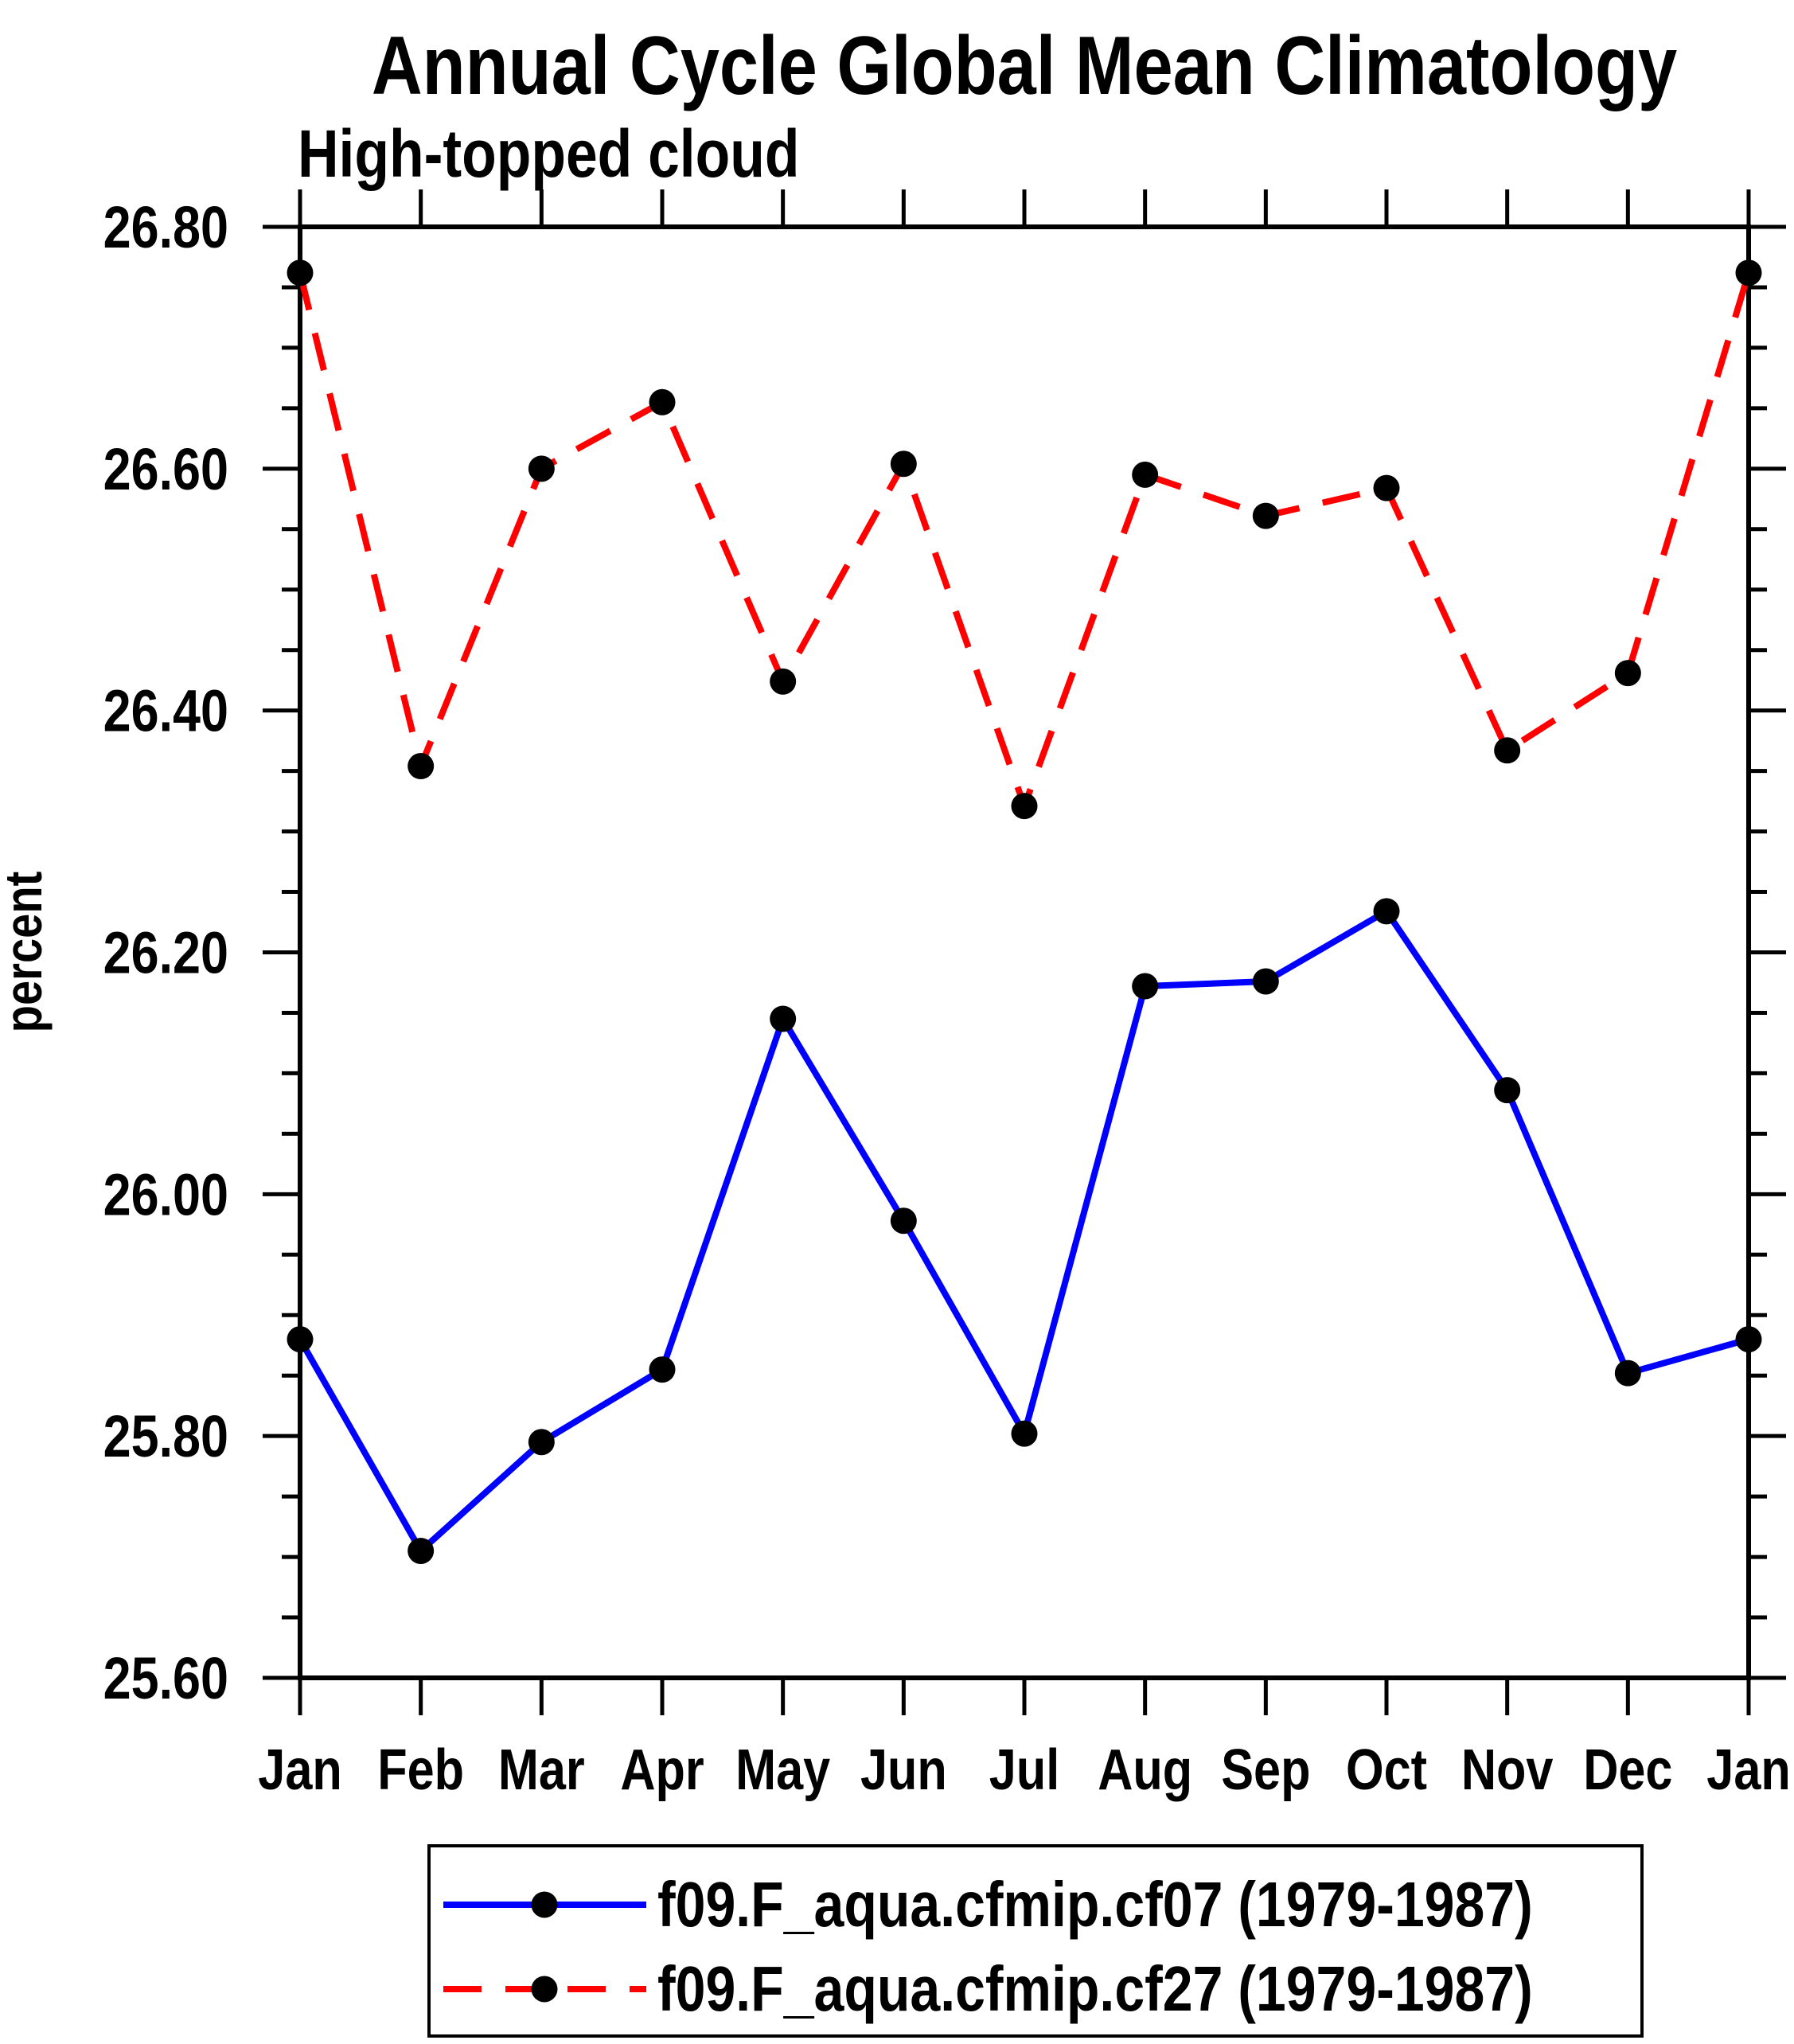  I want to click on x-tick-label: Sep, so click(1265, 1770).